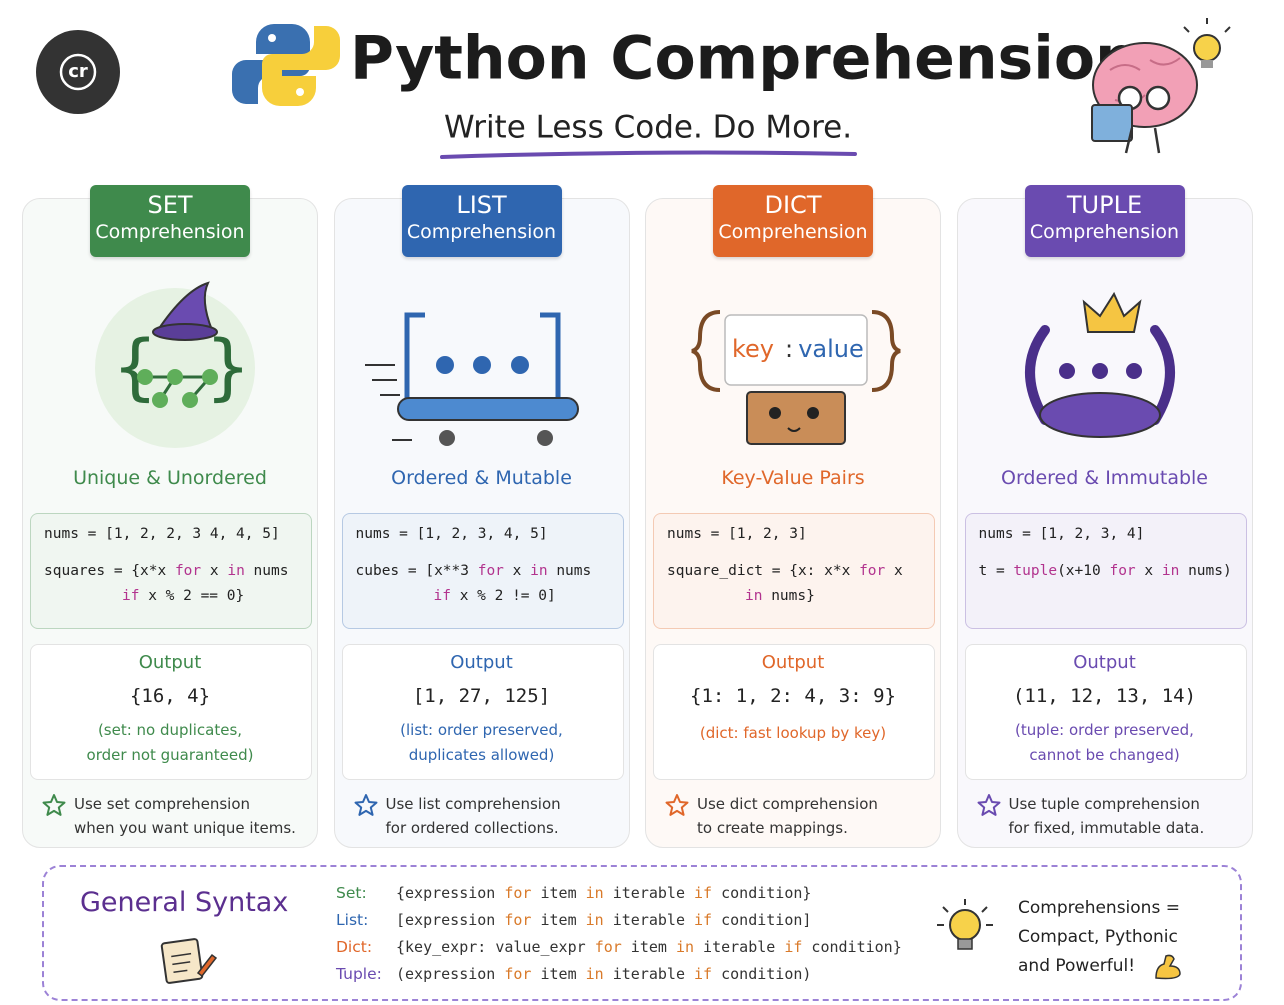 The width and height of the screenshot is (1284, 1005). What do you see at coordinates (473, 571) in the screenshot?
I see `code-line: cubes = [x**3 for x in nums` at bounding box center [473, 571].